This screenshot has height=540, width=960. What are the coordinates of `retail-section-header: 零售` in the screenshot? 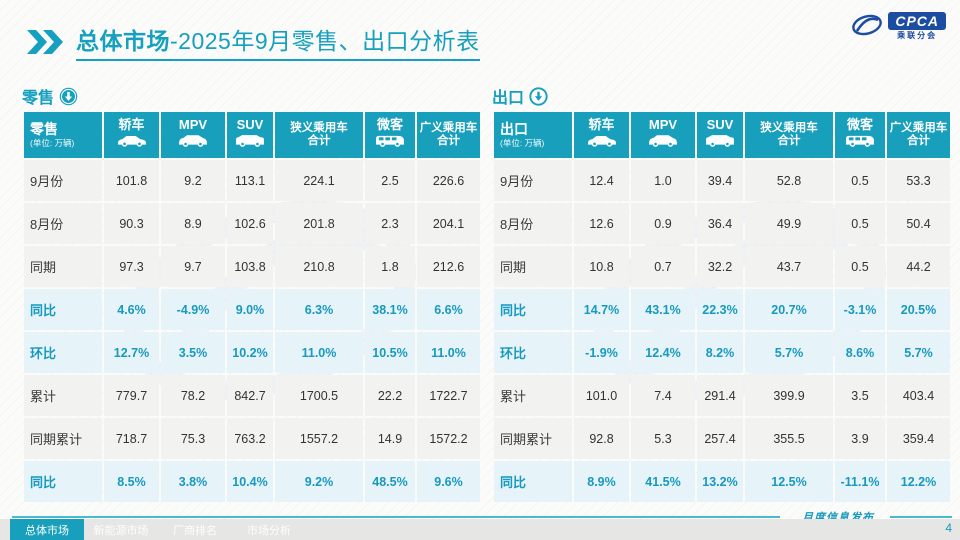 It's located at (246, 96).